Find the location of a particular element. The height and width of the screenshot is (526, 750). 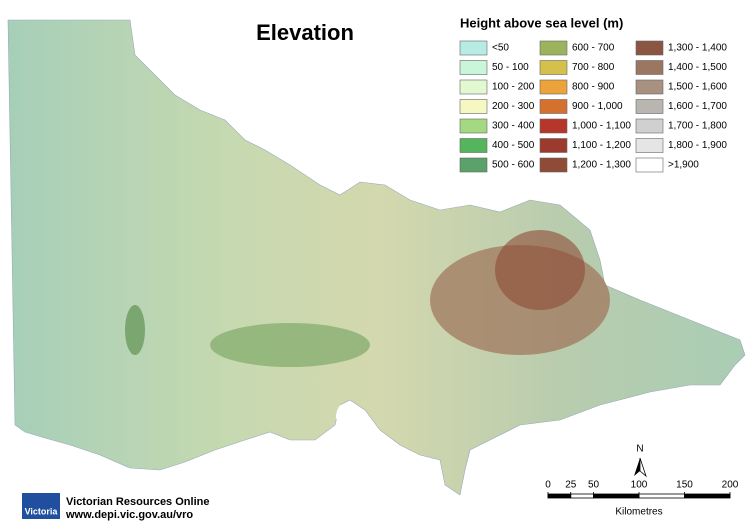

north-arrow: N is located at coordinates (640, 461).